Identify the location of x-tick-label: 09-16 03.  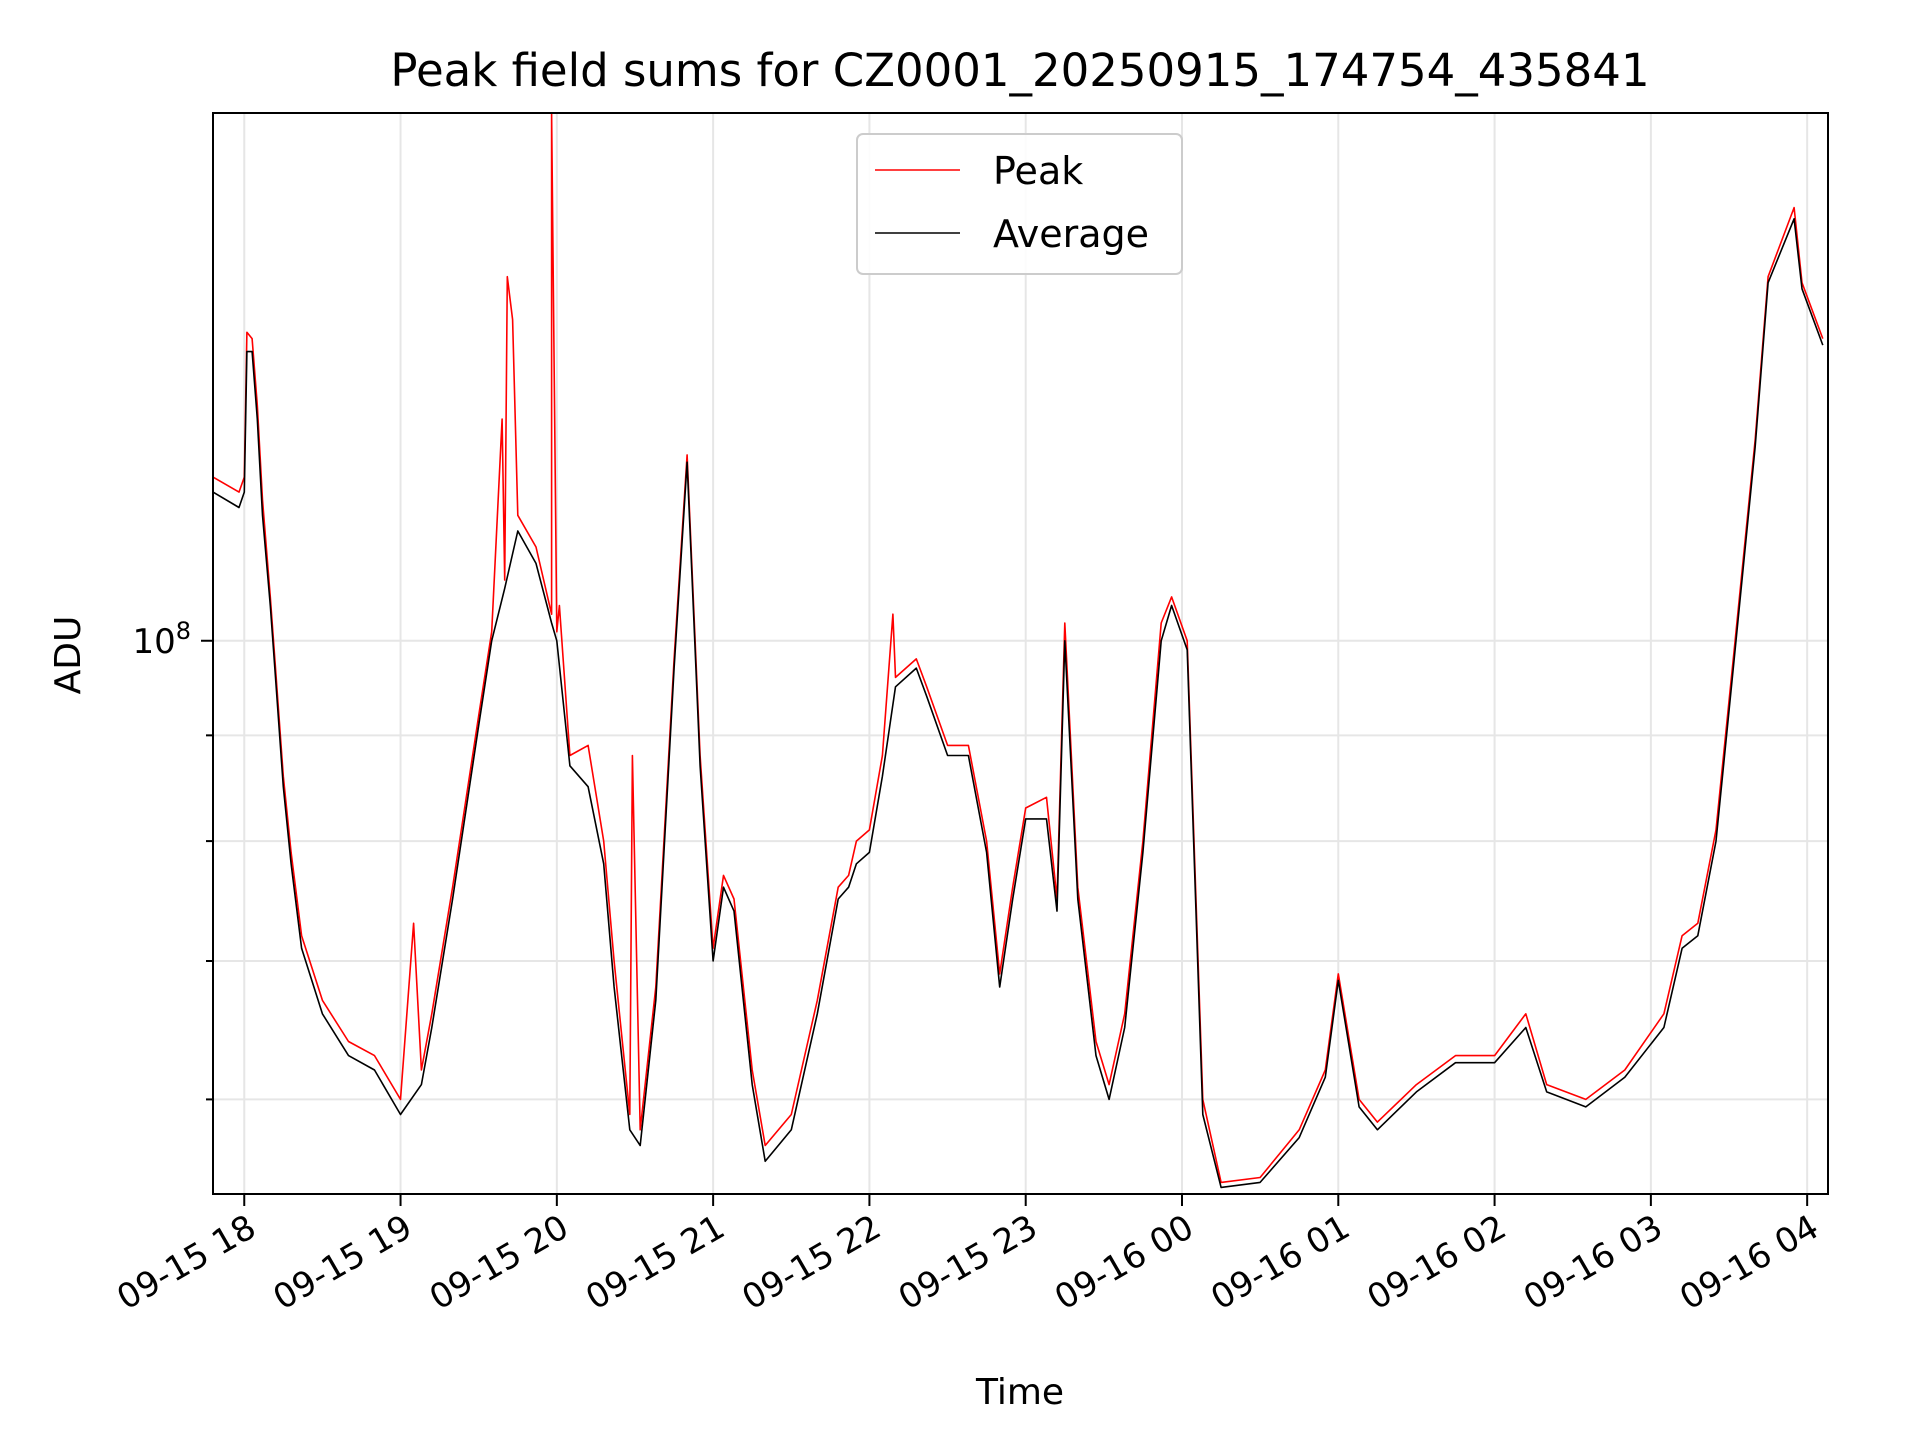
(1593, 1262).